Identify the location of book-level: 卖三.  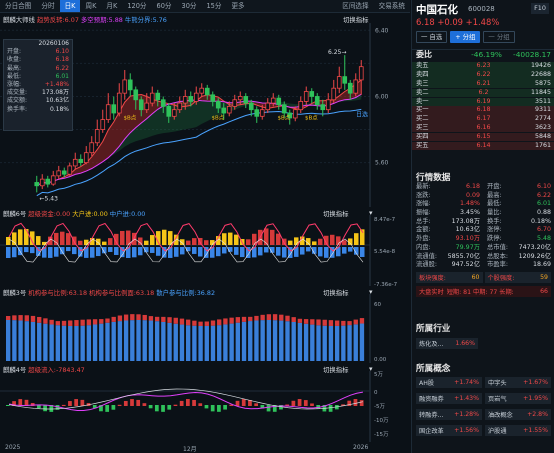
(422, 83).